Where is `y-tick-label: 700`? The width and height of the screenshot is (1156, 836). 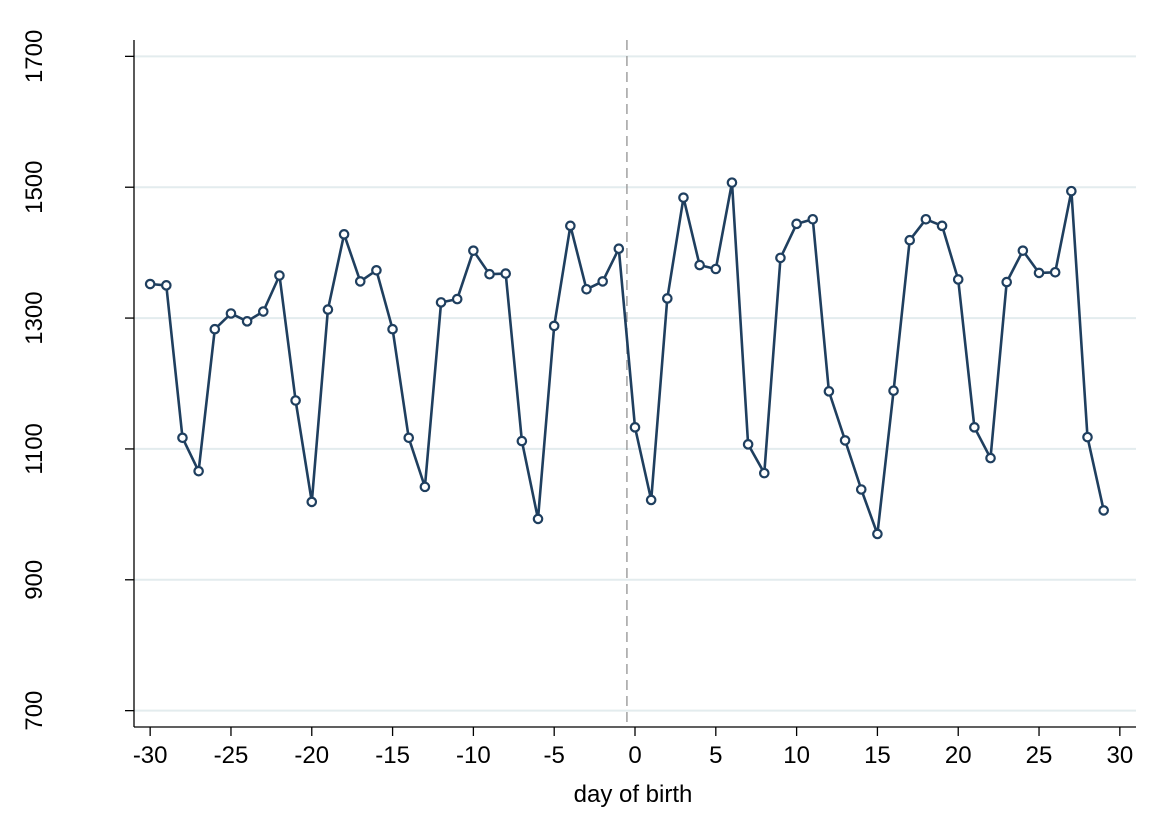 y-tick-label: 700 is located at coordinates (34, 711).